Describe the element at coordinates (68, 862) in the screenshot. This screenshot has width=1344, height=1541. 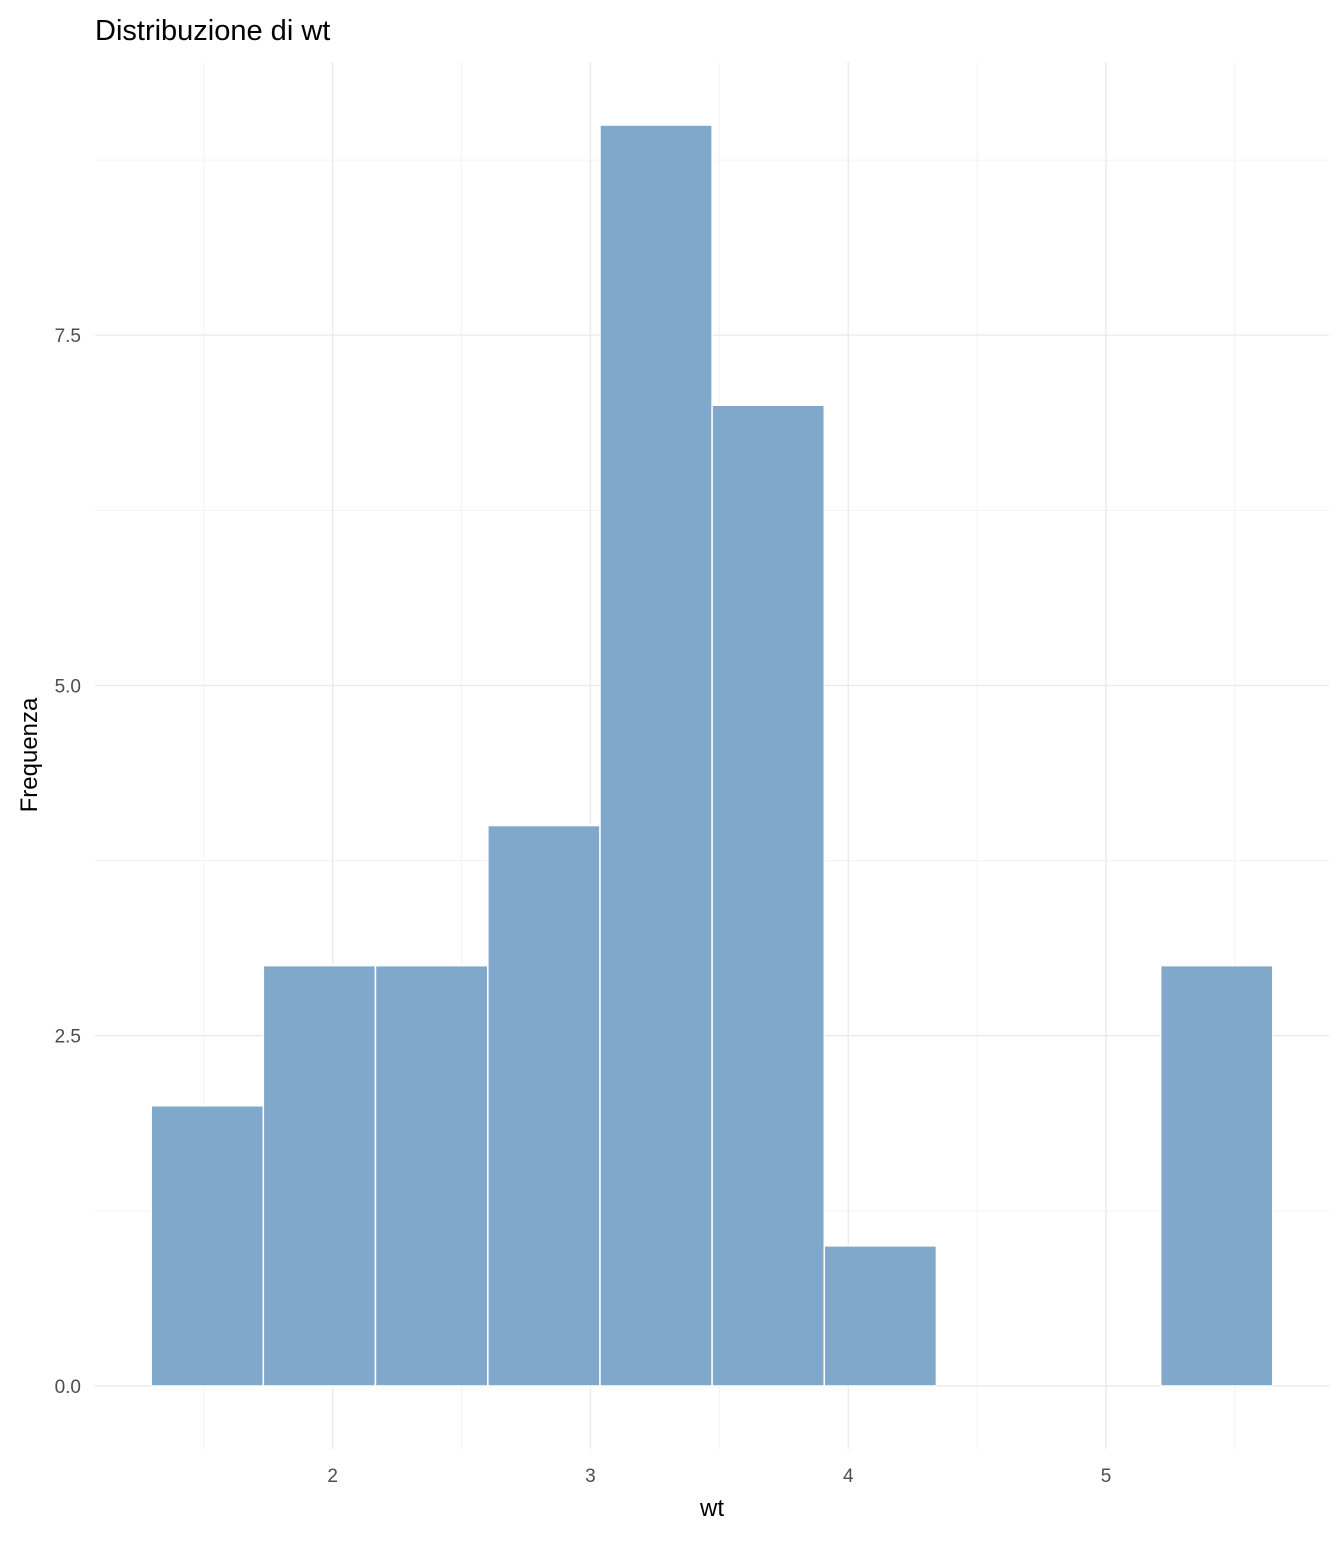
I see `y-axis-ticks: 0.0 2.5 5.0 7.5` at that location.